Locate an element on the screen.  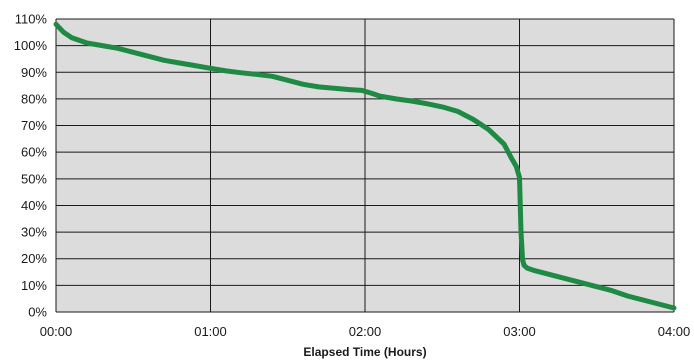
y-tick-label: 100% is located at coordinates (31, 45).